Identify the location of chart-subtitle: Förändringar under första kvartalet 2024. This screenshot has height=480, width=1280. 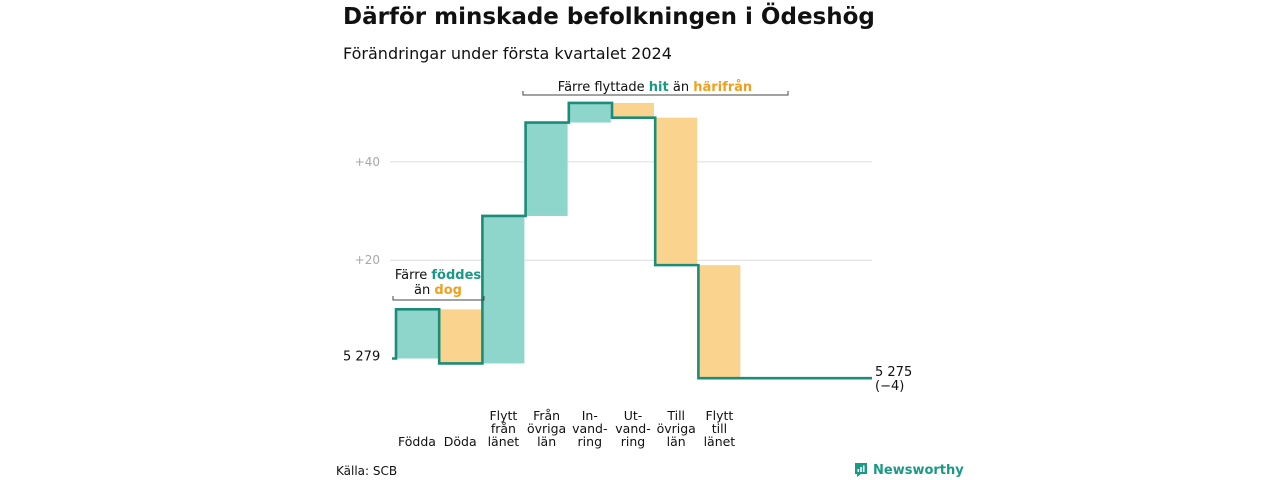
(507, 53).